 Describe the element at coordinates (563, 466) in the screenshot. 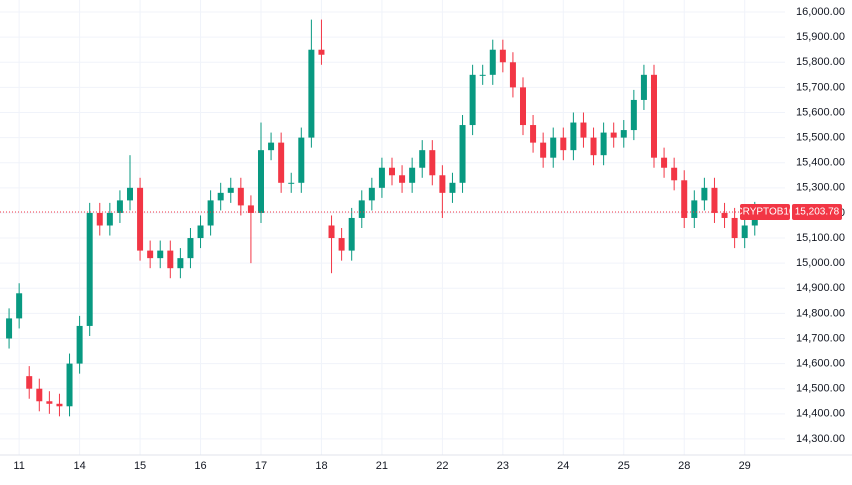

I see `x-tick-label: 24` at that location.